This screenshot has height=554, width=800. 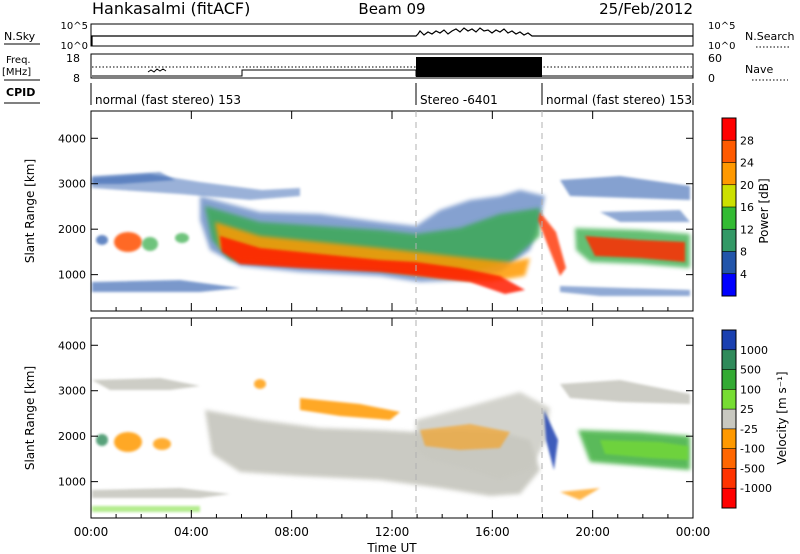 What do you see at coordinates (74, 26) in the screenshot?
I see `nsky-top-tick: 10^5` at bounding box center [74, 26].